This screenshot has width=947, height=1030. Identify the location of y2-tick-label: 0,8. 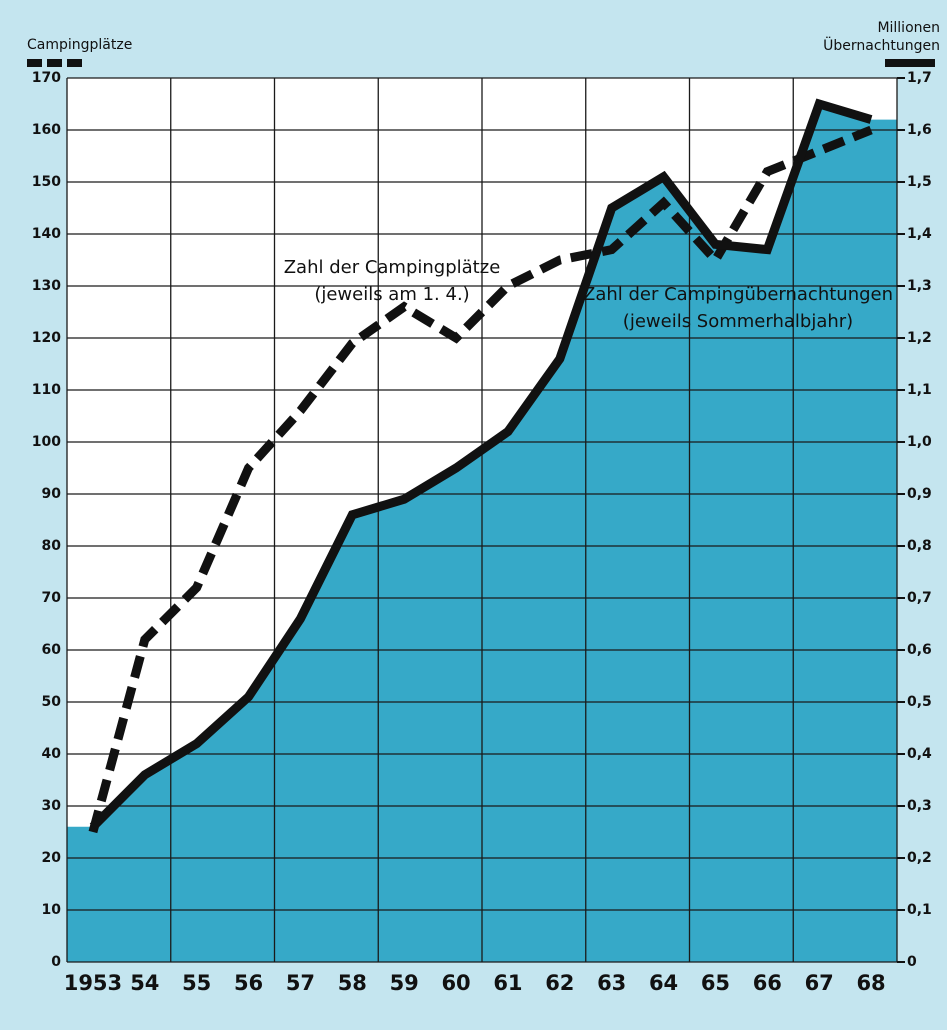
(919, 546).